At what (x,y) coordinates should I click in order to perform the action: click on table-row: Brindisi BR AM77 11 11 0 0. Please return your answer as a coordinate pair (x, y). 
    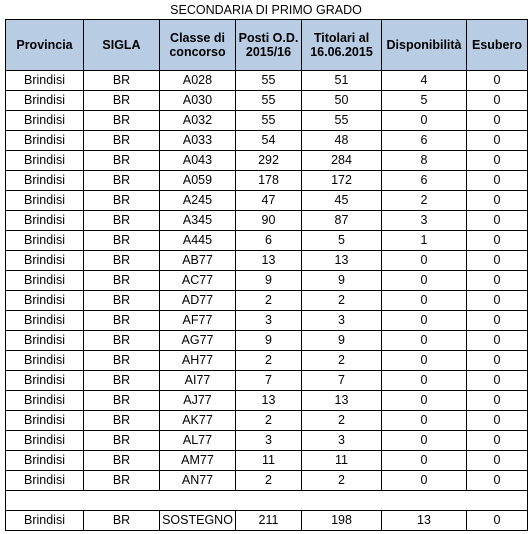
    Looking at the image, I should click on (266, 460).